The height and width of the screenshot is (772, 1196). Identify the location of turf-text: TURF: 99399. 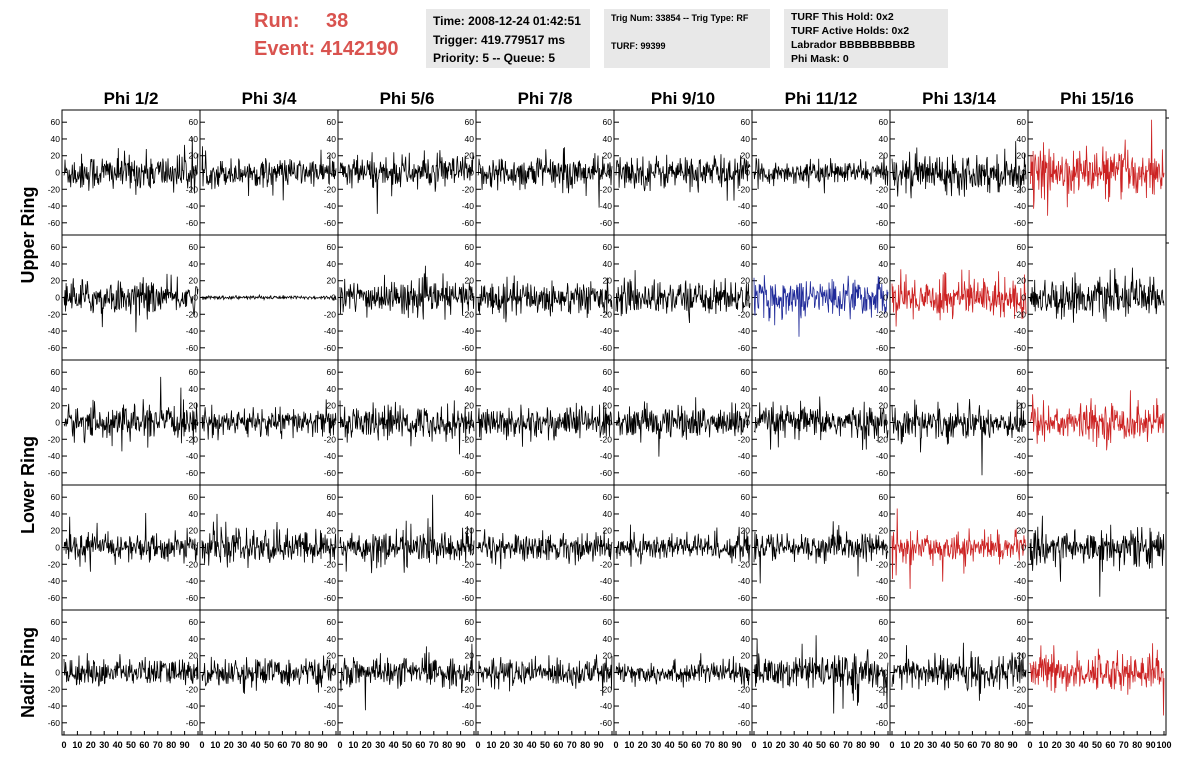
(638, 46).